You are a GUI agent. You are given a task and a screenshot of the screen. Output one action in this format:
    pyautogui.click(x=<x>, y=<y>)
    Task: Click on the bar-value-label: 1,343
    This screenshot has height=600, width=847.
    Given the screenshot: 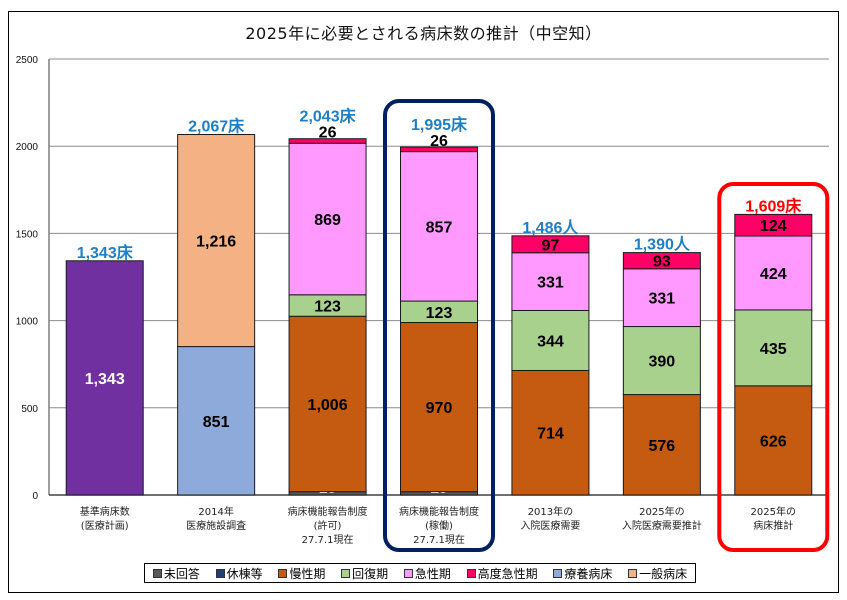 What is the action you would take?
    pyautogui.click(x=105, y=379)
    